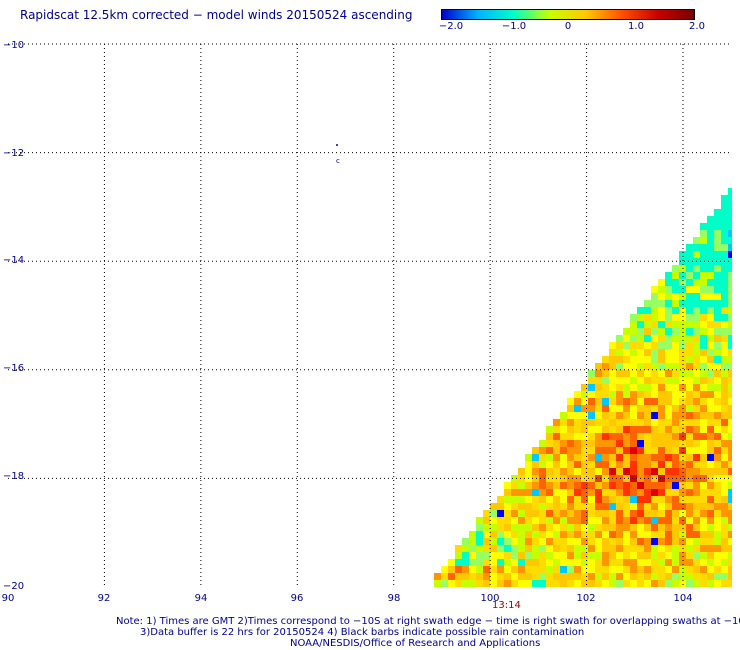 Image resolution: width=740 pixels, height=650 pixels. I want to click on colorbar-label-pos1: 1.0, so click(636, 26).